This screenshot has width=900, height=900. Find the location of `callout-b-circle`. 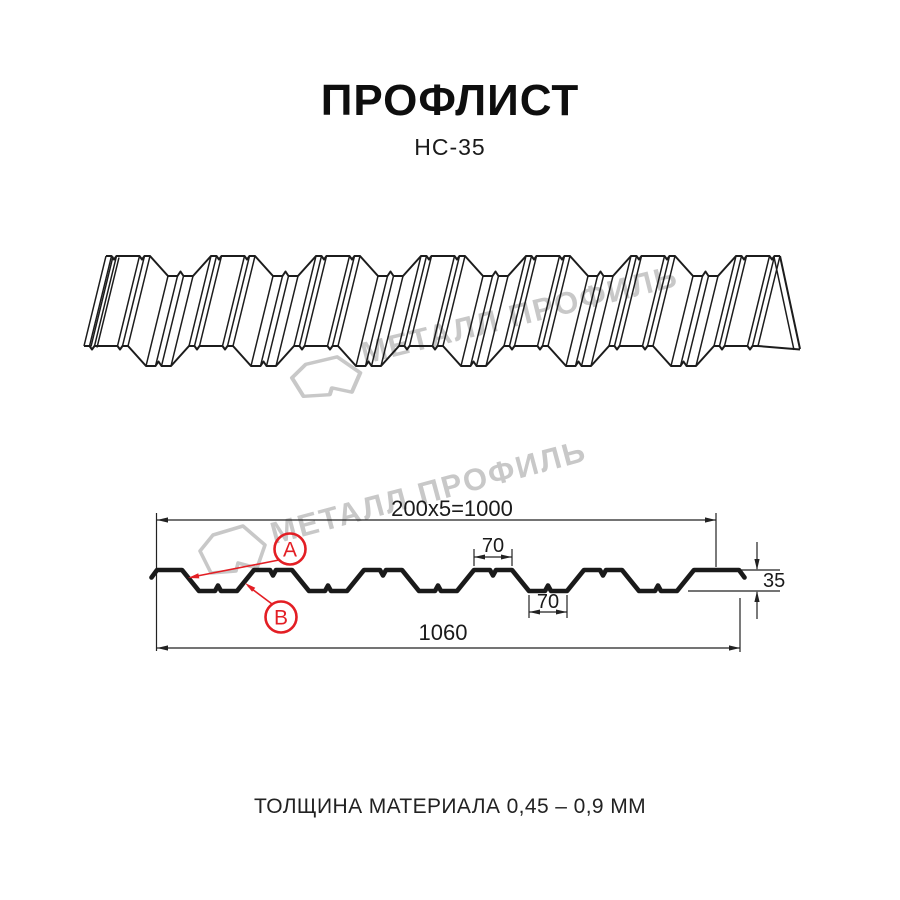

callout-b-circle is located at coordinates (281, 617).